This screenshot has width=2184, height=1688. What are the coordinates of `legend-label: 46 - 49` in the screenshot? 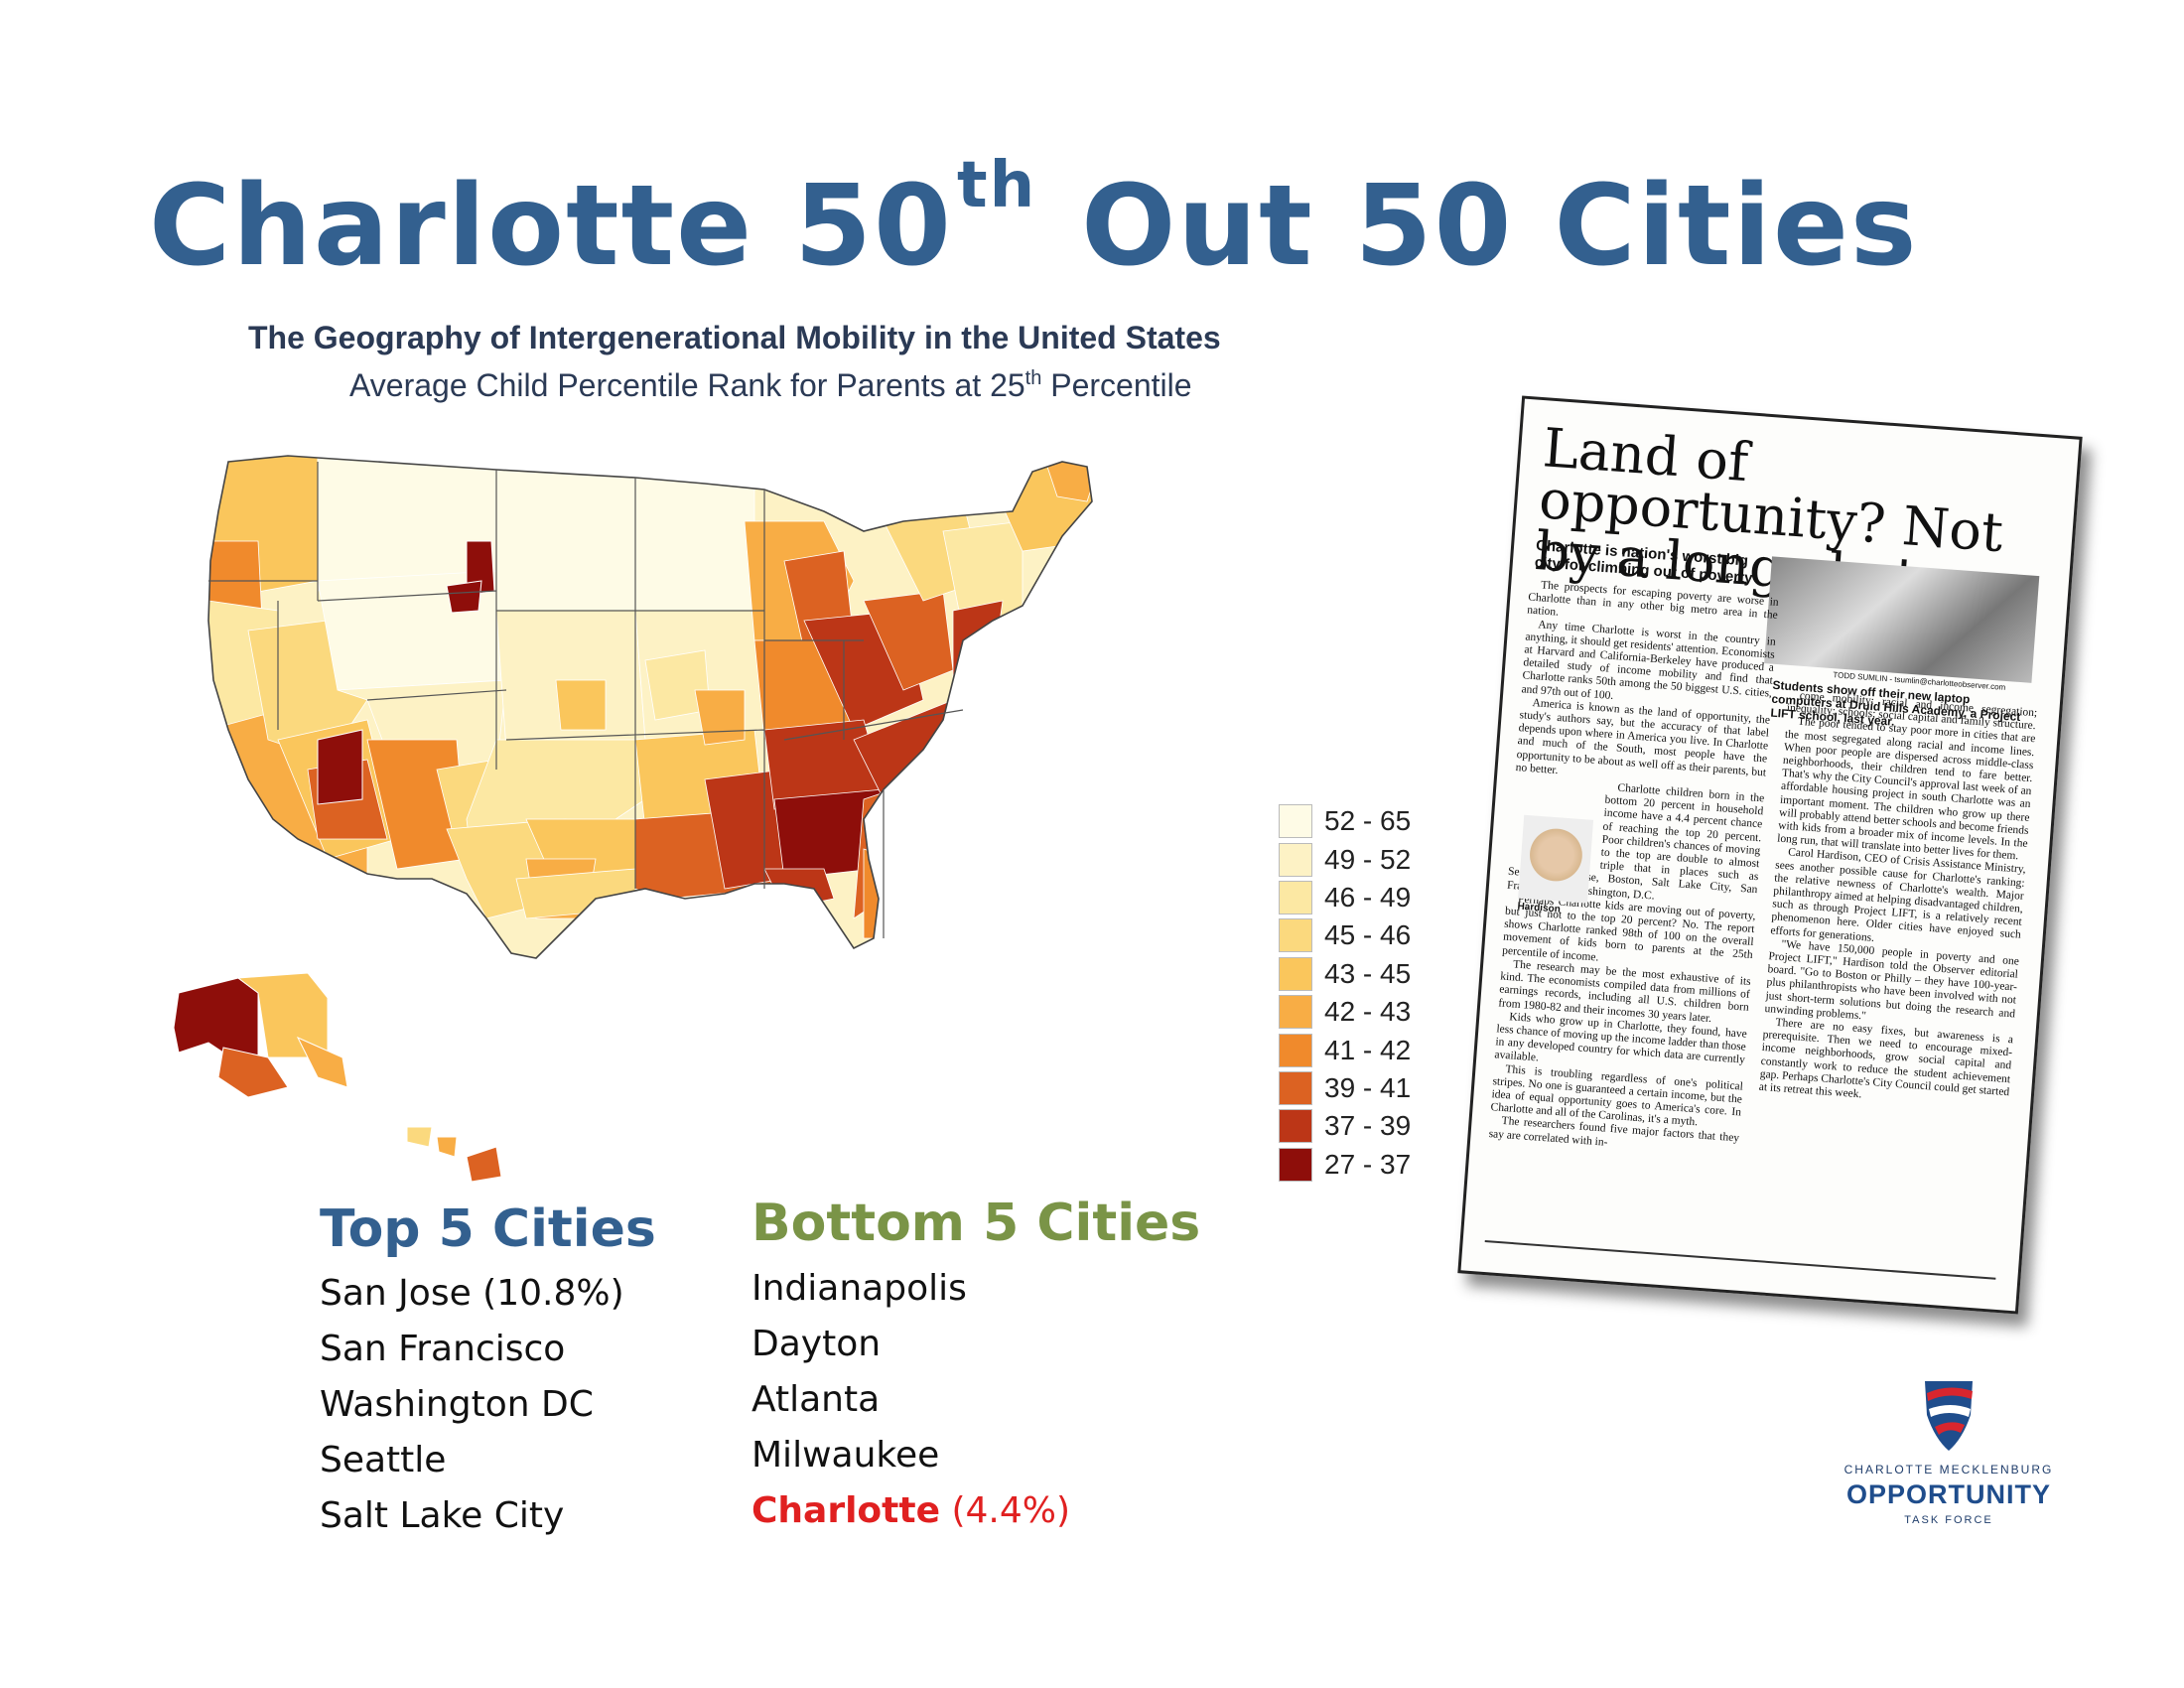 It's located at (1368, 897).